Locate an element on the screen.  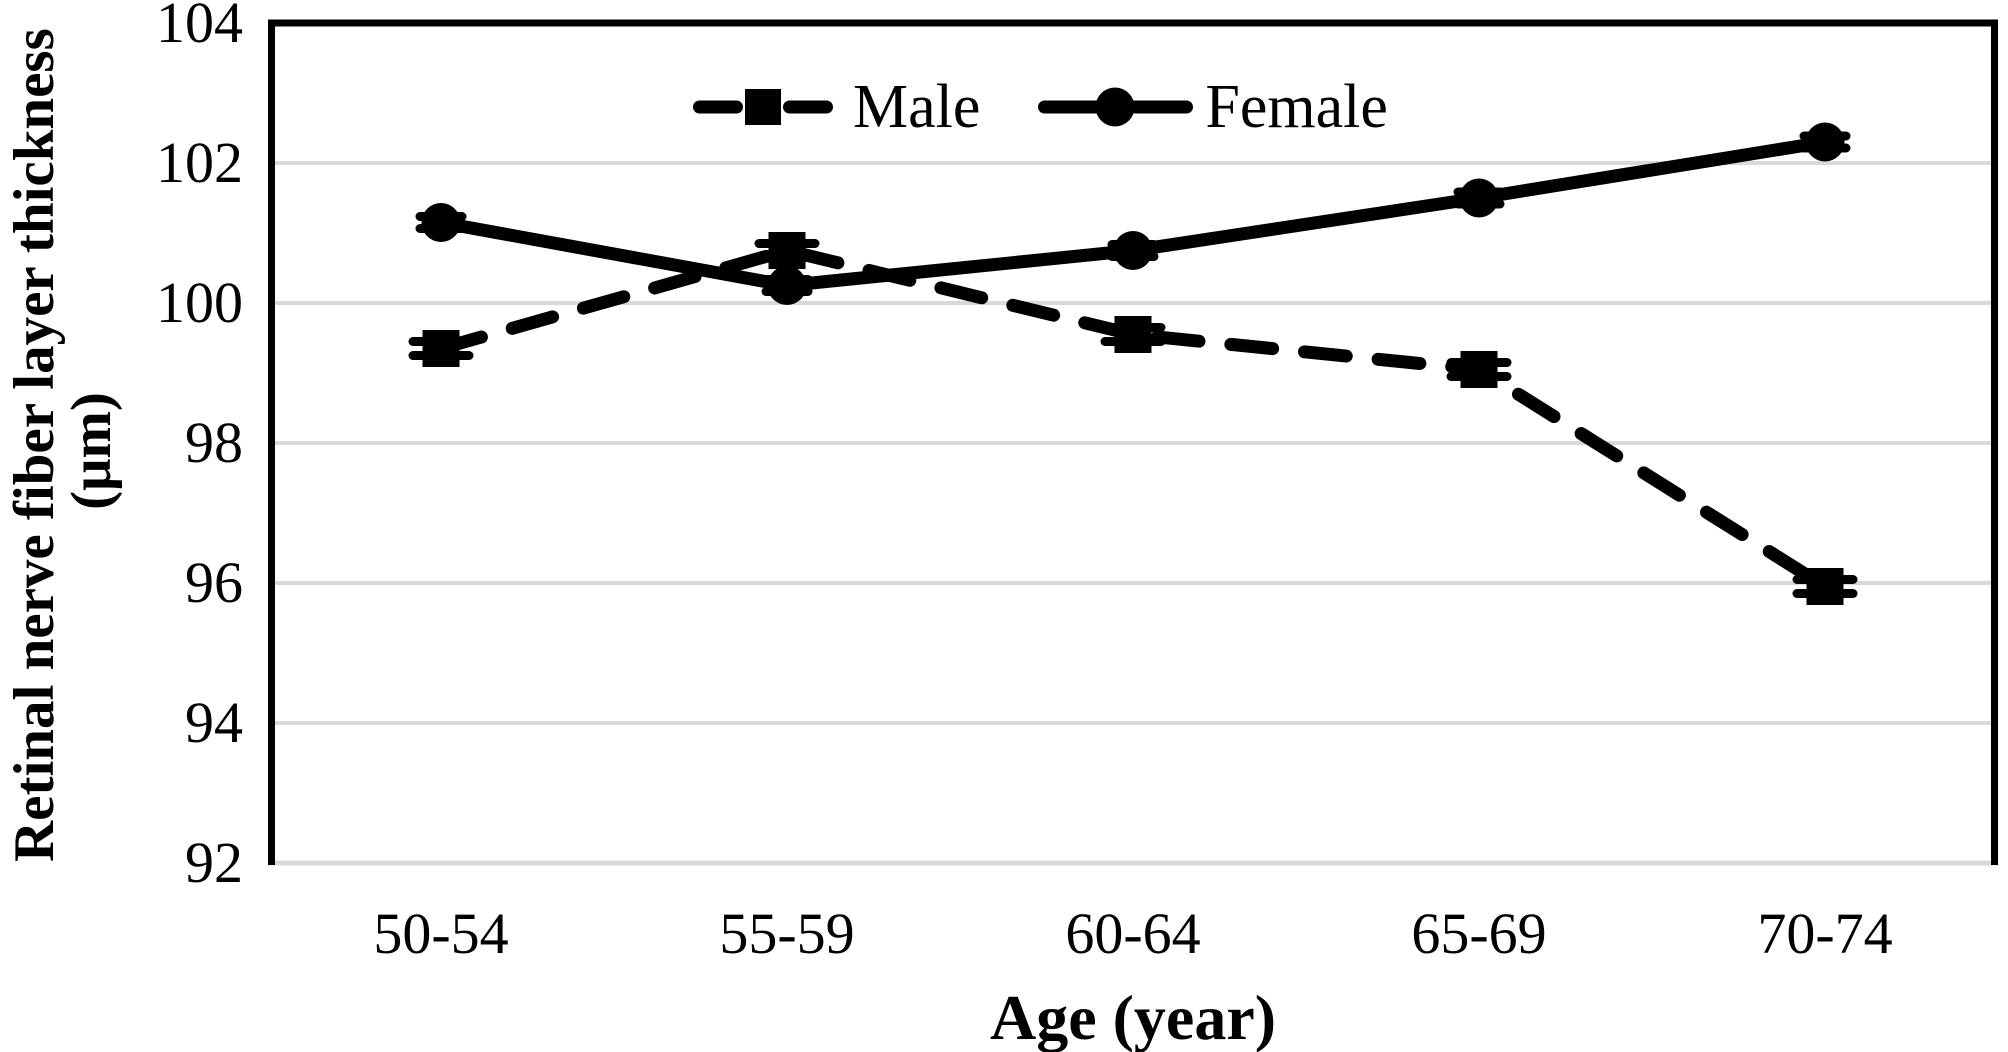
y-tick-label-98: 98 is located at coordinates (214, 442).